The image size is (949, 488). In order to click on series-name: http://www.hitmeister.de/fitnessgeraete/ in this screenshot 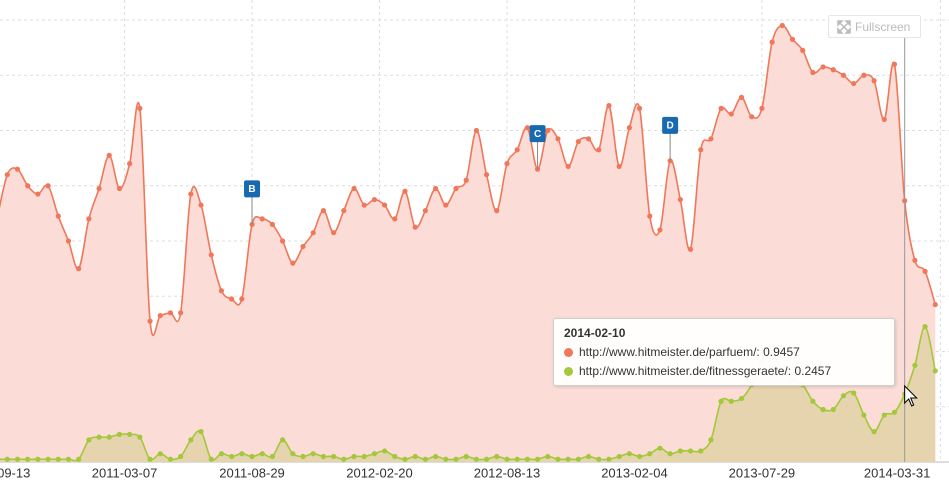, I will do `click(686, 371)`.